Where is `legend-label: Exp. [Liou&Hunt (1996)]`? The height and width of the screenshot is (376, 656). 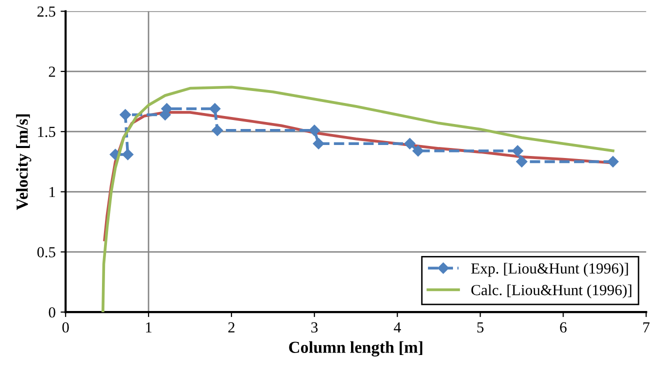
legend-label: Exp. [Liou&Hunt (1996)] is located at coordinates (549, 269).